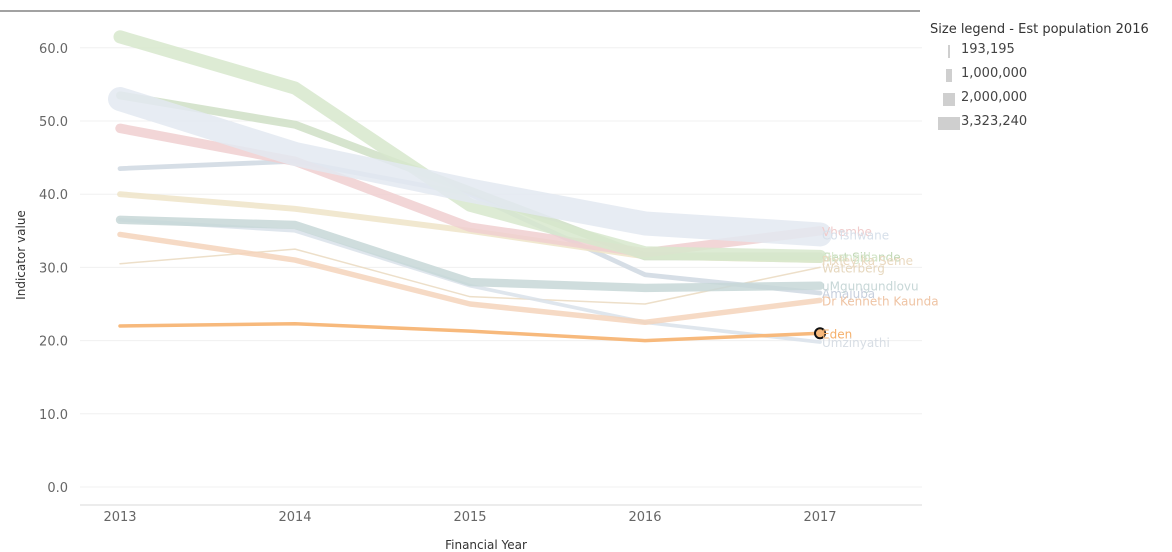  I want to click on series-end-label: Vhembe, so click(847, 232).